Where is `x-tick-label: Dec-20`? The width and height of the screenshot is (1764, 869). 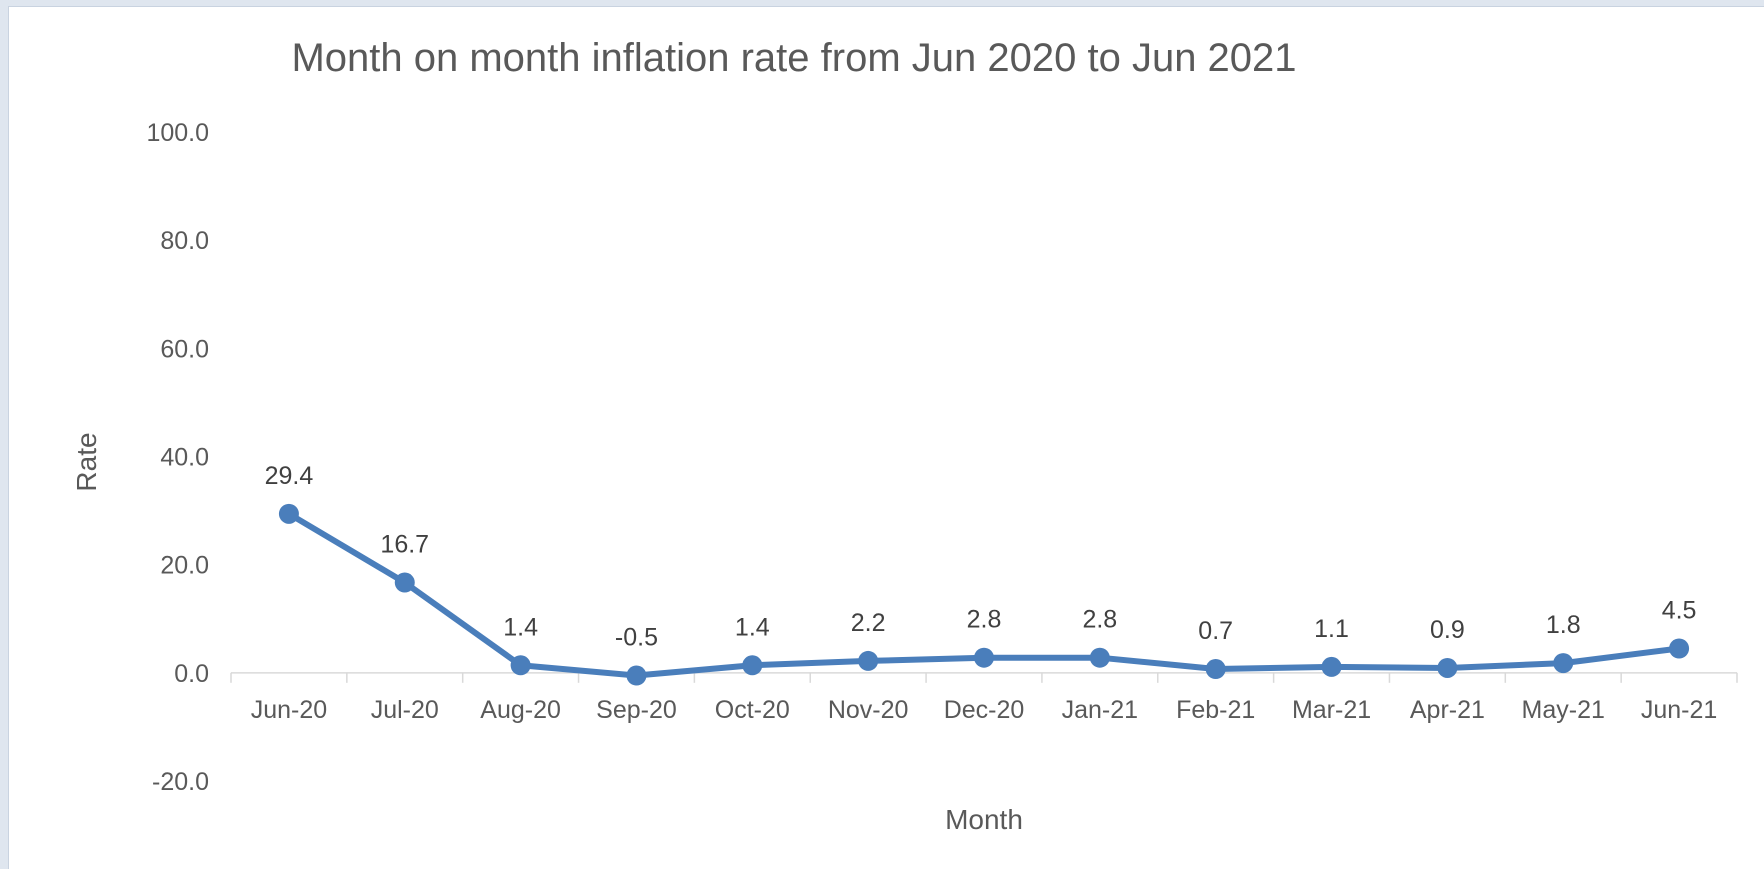 x-tick-label: Dec-20 is located at coordinates (984, 710).